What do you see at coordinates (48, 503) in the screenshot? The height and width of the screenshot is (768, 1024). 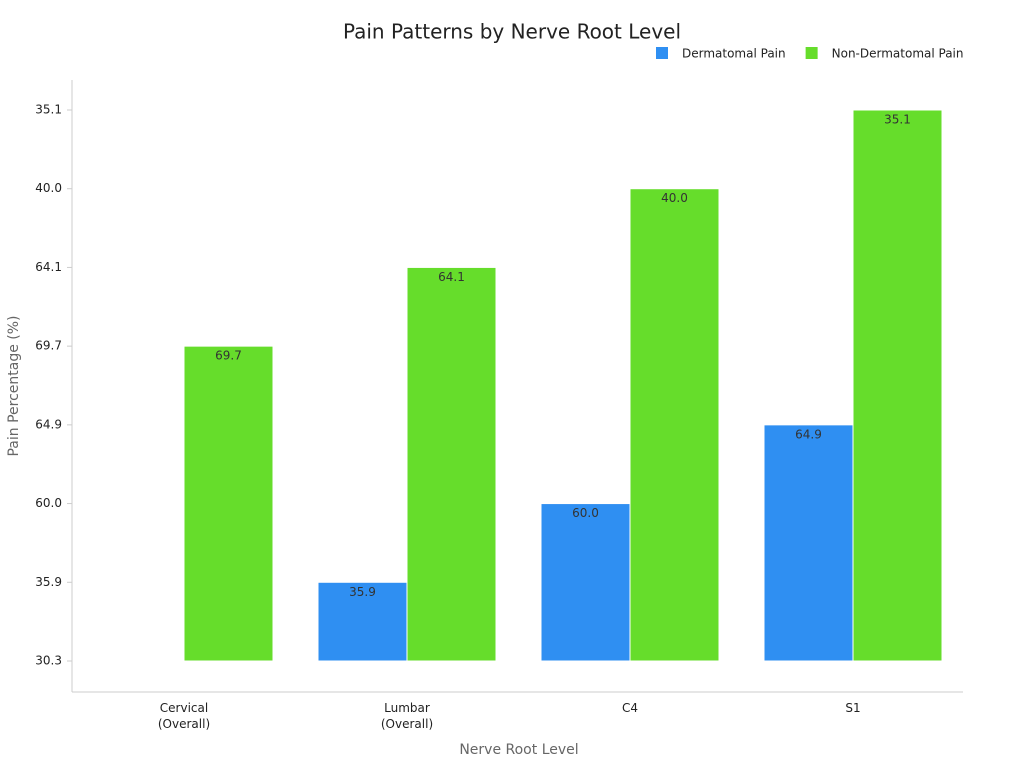 I see `y-tick-label: 60.0` at bounding box center [48, 503].